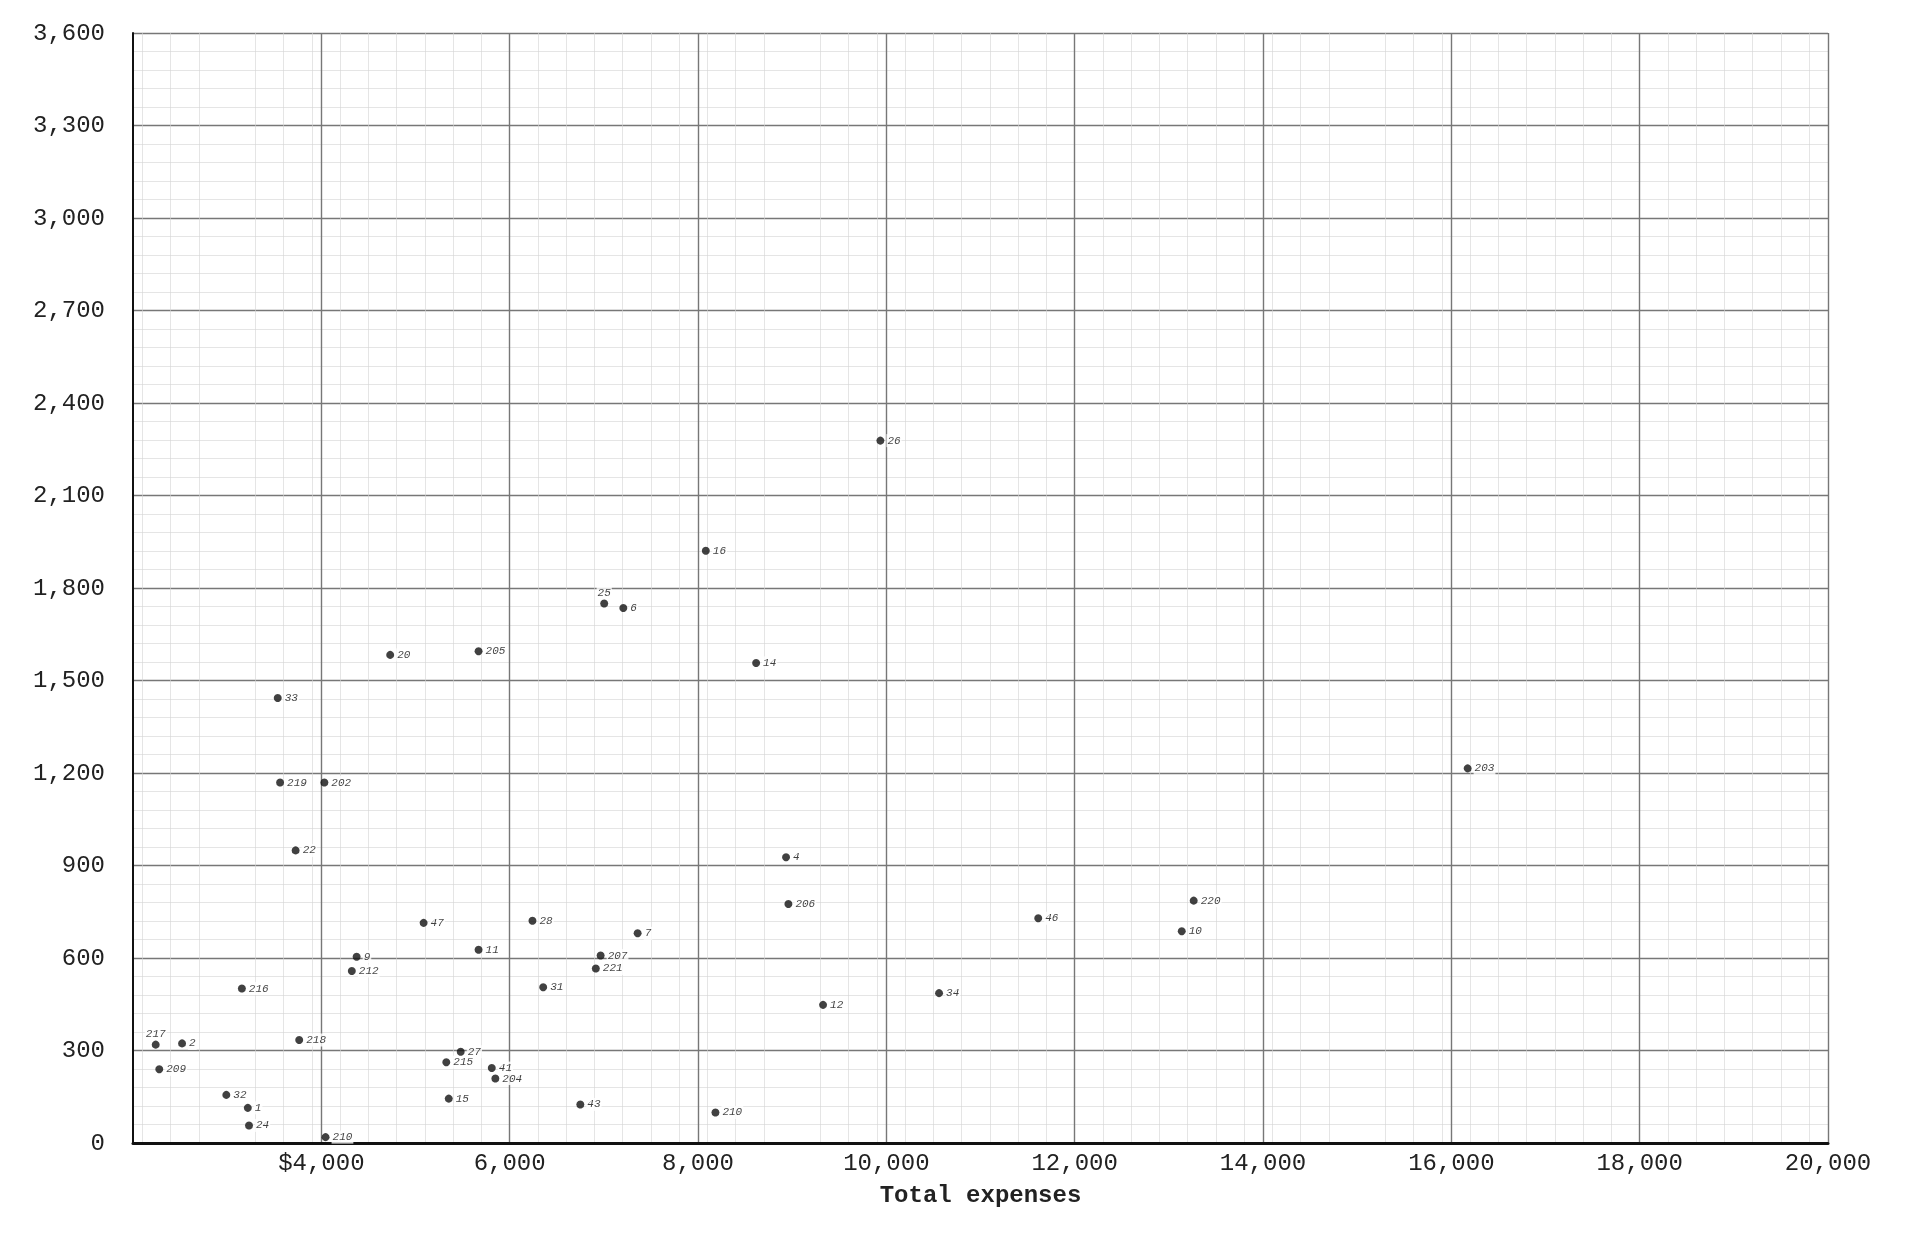 This screenshot has height=1249, width=1906. I want to click on annotation: 20, so click(404, 654).